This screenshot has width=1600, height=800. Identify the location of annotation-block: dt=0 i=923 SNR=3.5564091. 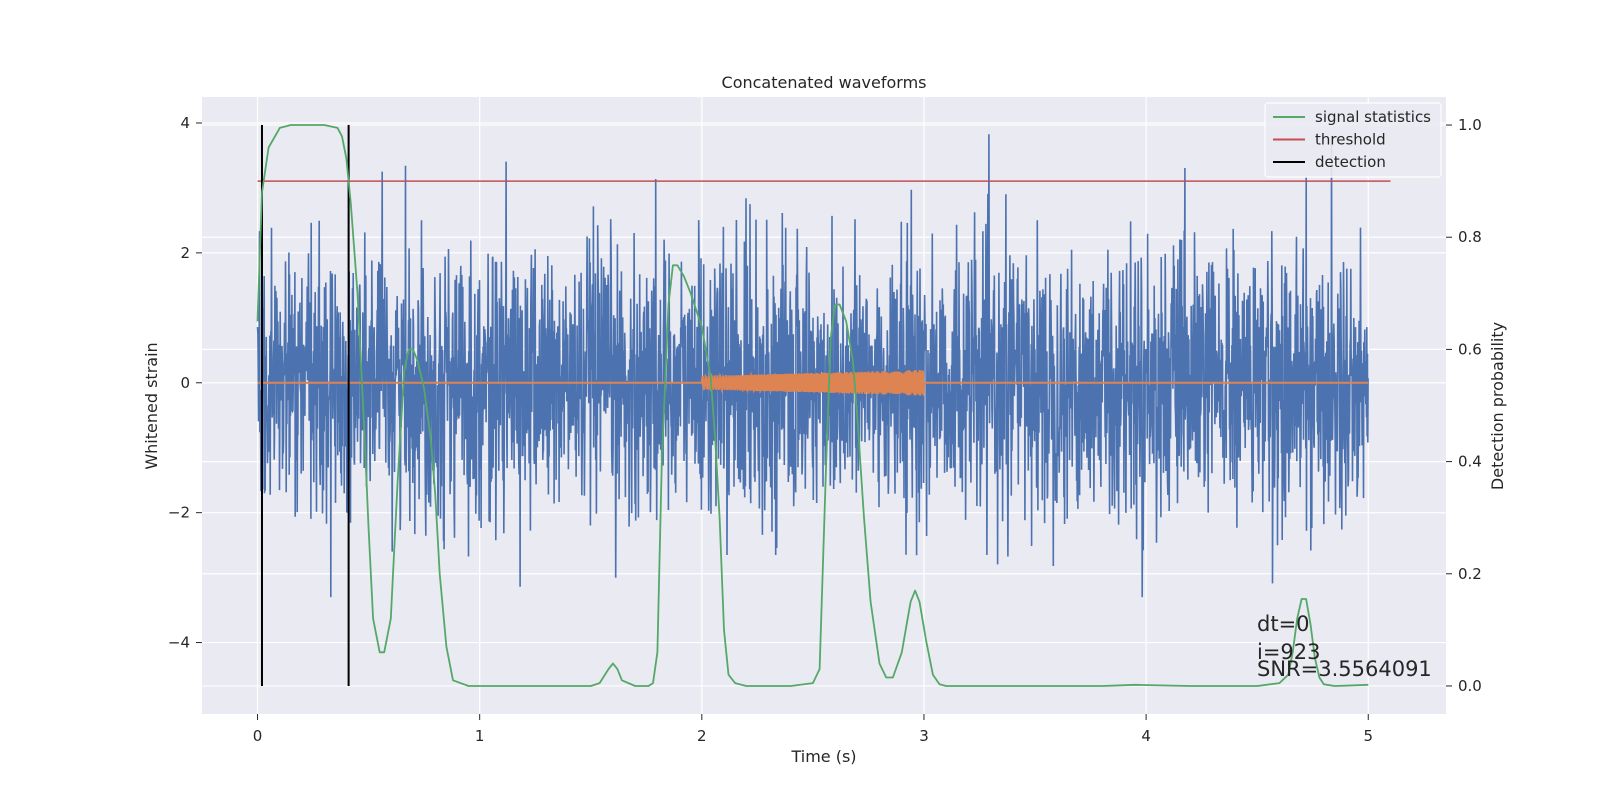
(1344, 646).